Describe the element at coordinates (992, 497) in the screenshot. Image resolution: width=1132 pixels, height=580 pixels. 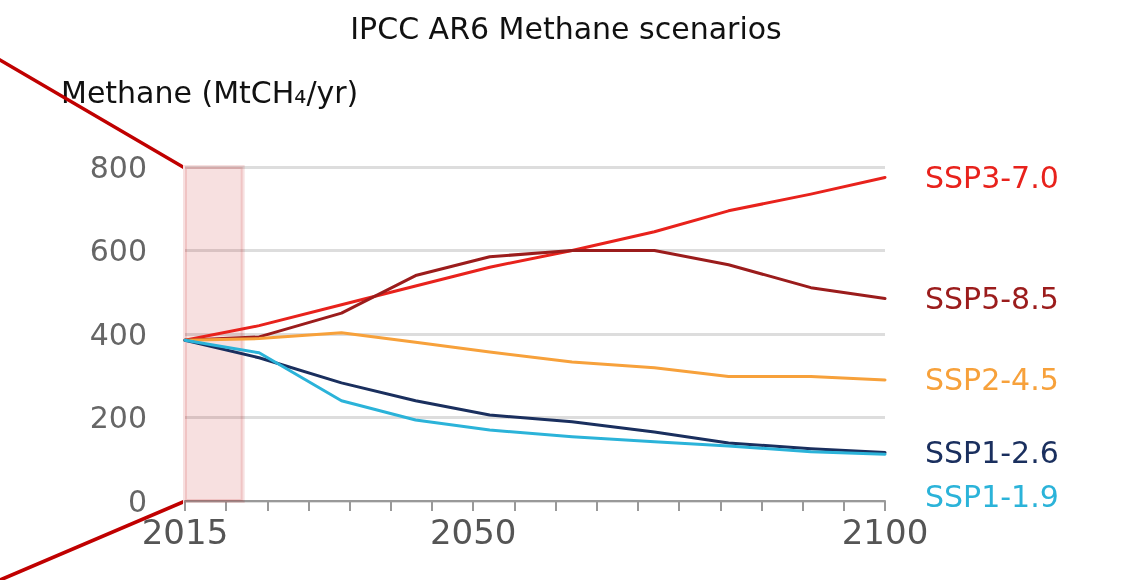
I see `series-label: SSP1-1.9` at that location.